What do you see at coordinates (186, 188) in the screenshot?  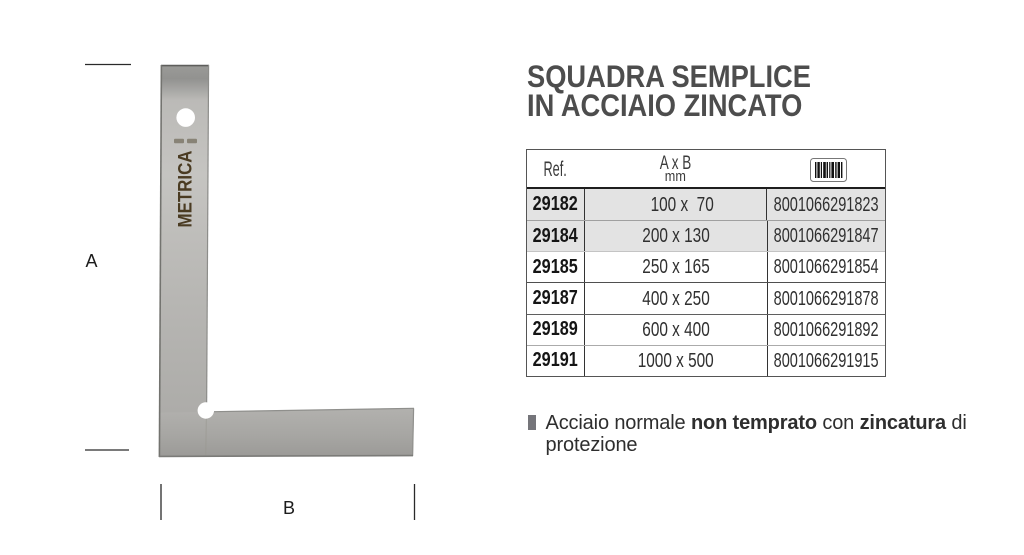 I see `svg-text: METRICA` at bounding box center [186, 188].